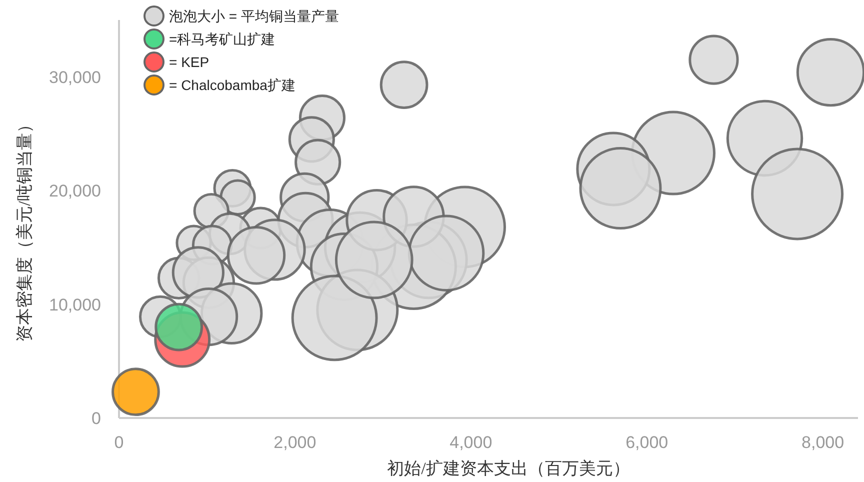 Image resolution: width=864 pixels, height=482 pixels. Describe the element at coordinates (222, 39) in the screenshot. I see `legend-label: =科马考矿山扩建` at that location.